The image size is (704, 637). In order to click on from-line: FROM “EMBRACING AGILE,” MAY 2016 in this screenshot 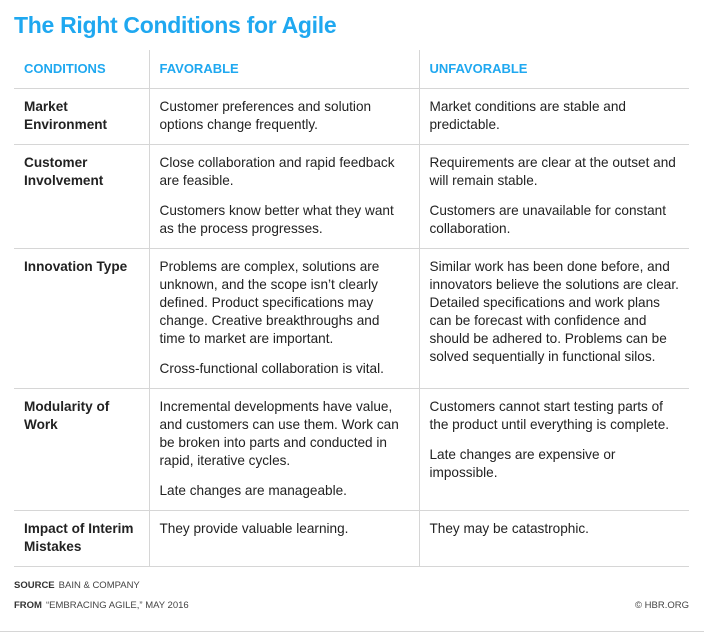, I will do `click(101, 605)`.